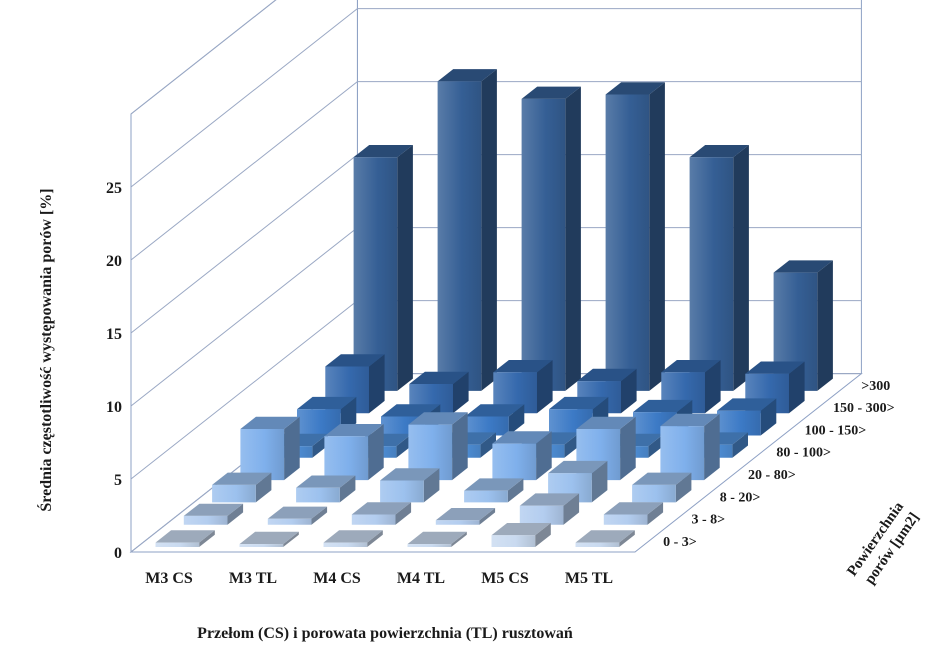  What do you see at coordinates (803, 453) in the screenshot?
I see `depth-label-80-100: 80 - 100>` at bounding box center [803, 453].